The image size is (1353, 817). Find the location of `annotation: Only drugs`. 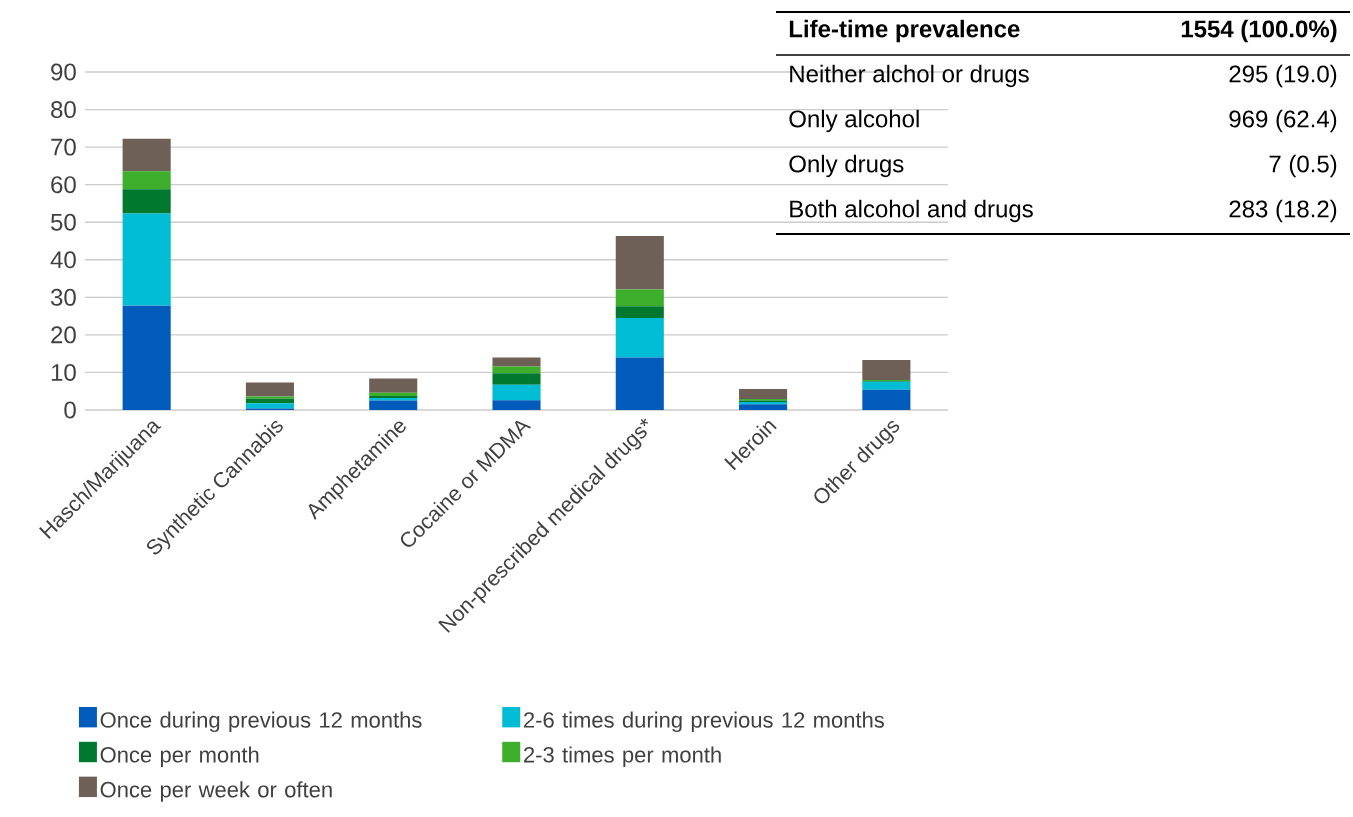

annotation: Only drugs is located at coordinates (846, 166).